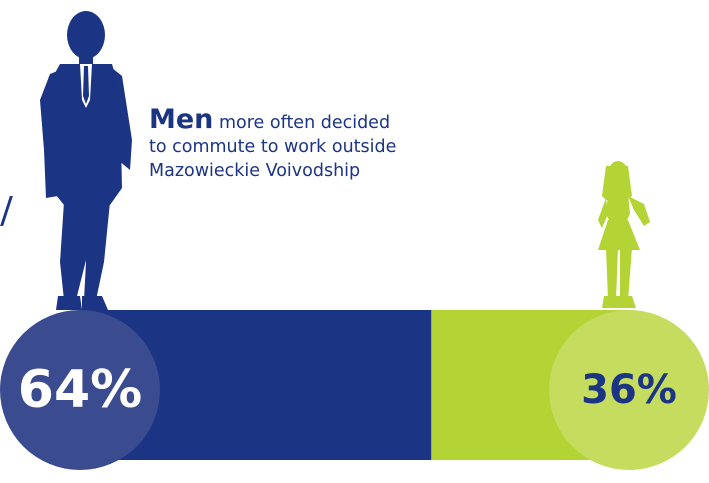 The image size is (709, 483). Describe the element at coordinates (255, 171) in the screenshot. I see `caption-line-3: Mazowieckie Voivodship` at that location.